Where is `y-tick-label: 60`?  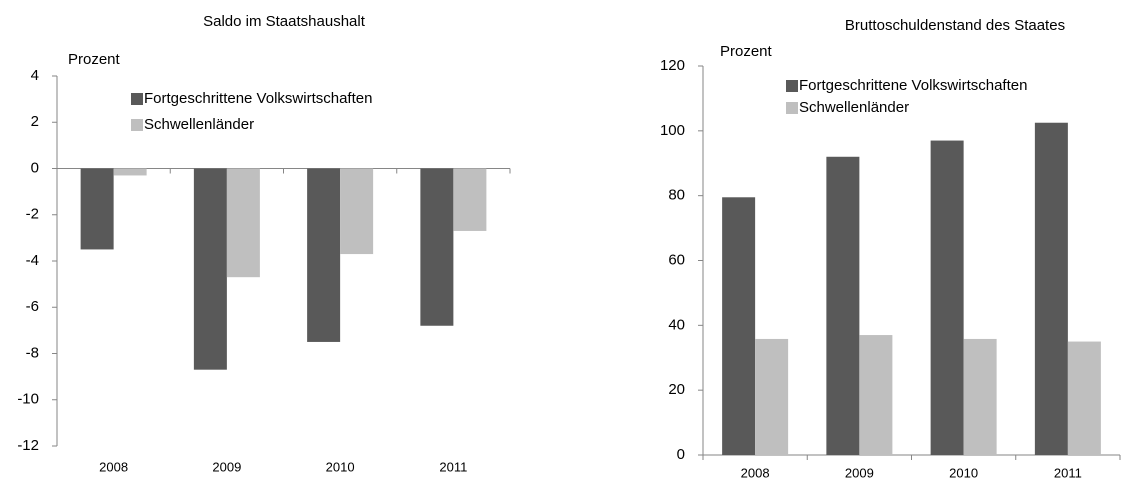 y-tick-label: 60 is located at coordinates (676, 259).